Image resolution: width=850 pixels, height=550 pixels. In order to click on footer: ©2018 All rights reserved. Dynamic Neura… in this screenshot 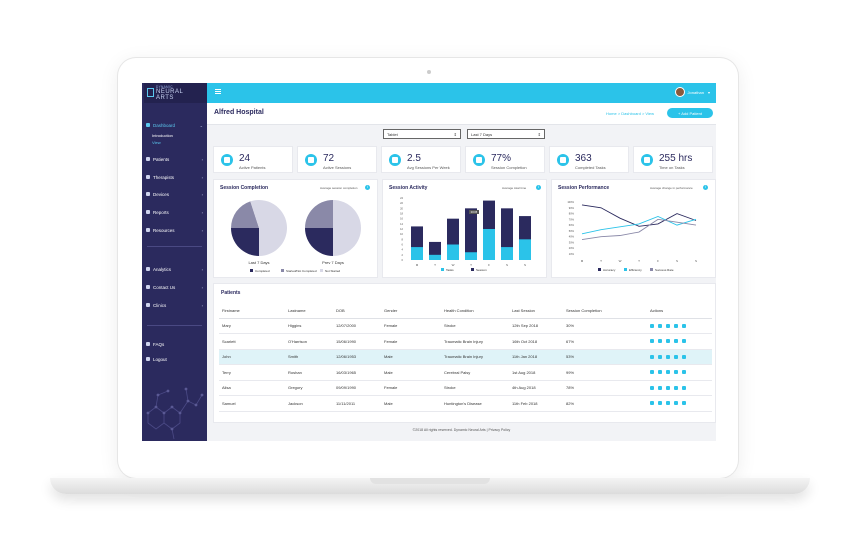, I will do `click(461, 430)`.